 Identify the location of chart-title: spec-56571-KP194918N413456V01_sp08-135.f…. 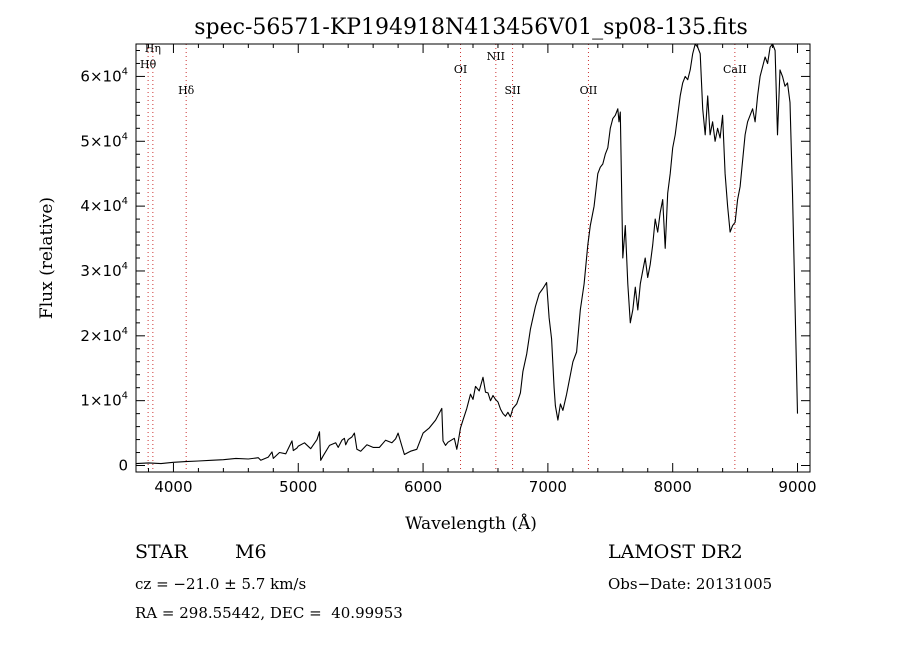
(471, 27).